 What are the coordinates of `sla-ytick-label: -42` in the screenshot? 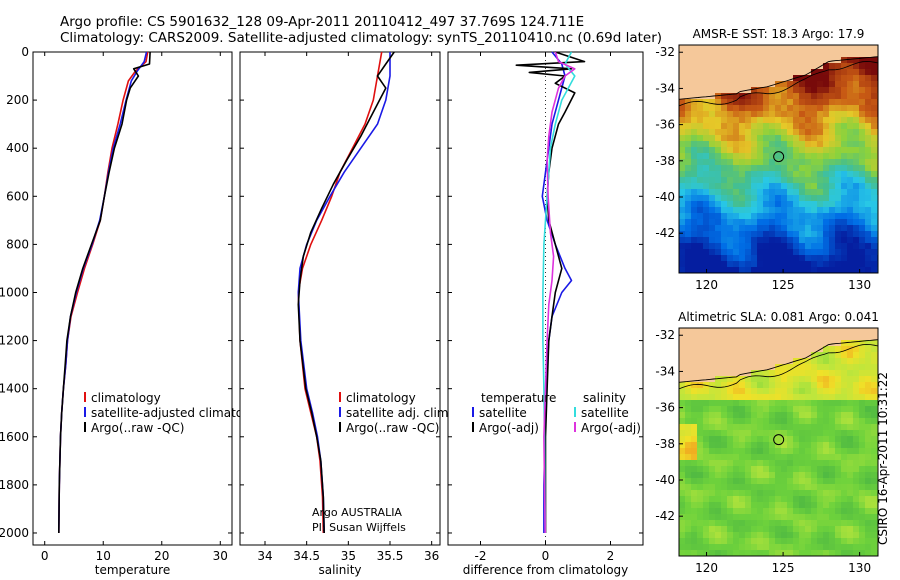 It's located at (665, 516).